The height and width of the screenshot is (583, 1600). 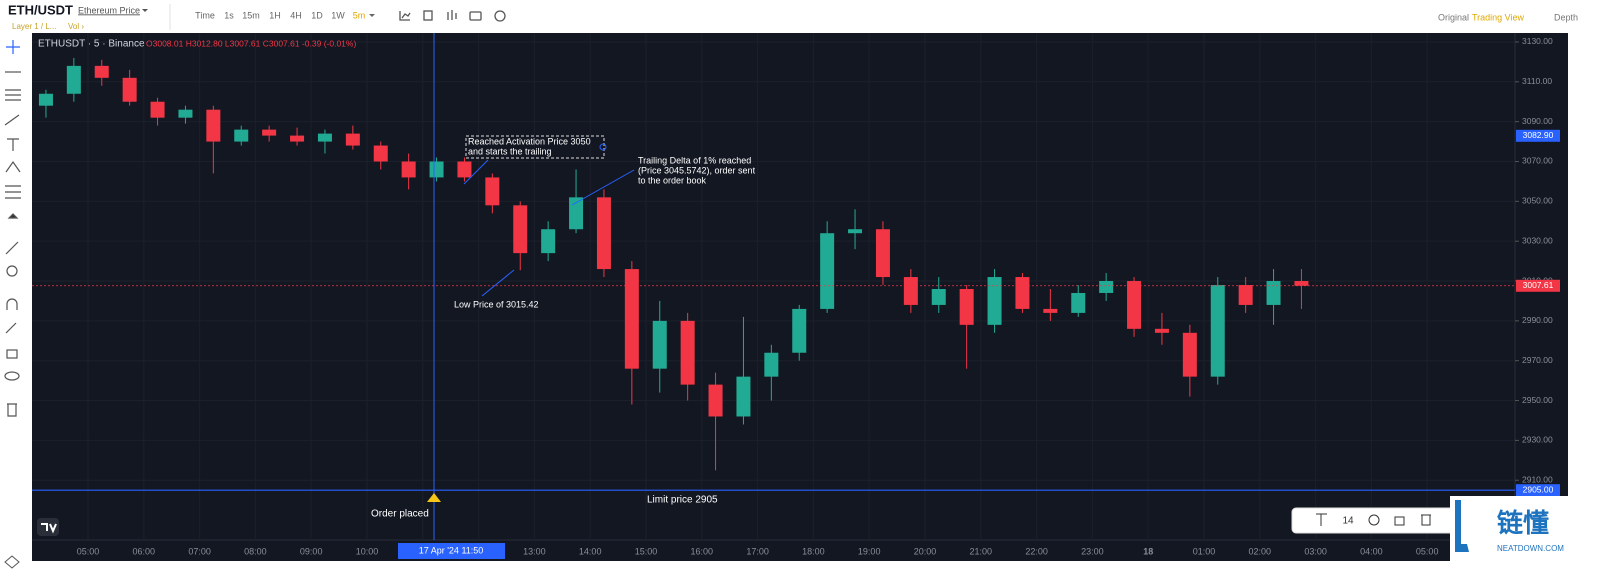 What do you see at coordinates (229, 15) in the screenshot?
I see `interval-button: 1s` at bounding box center [229, 15].